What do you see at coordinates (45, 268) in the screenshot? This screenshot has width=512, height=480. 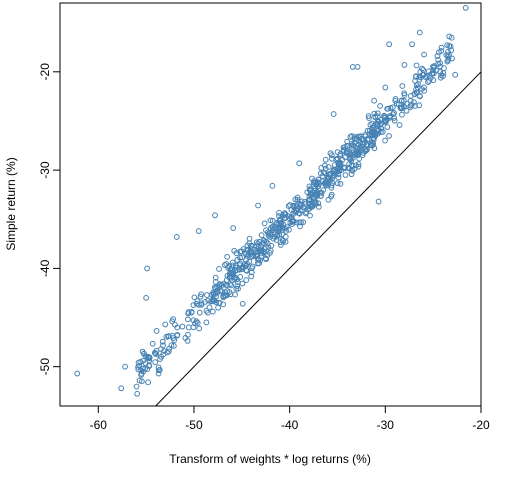 I see `y-tick-label: -40` at bounding box center [45, 268].